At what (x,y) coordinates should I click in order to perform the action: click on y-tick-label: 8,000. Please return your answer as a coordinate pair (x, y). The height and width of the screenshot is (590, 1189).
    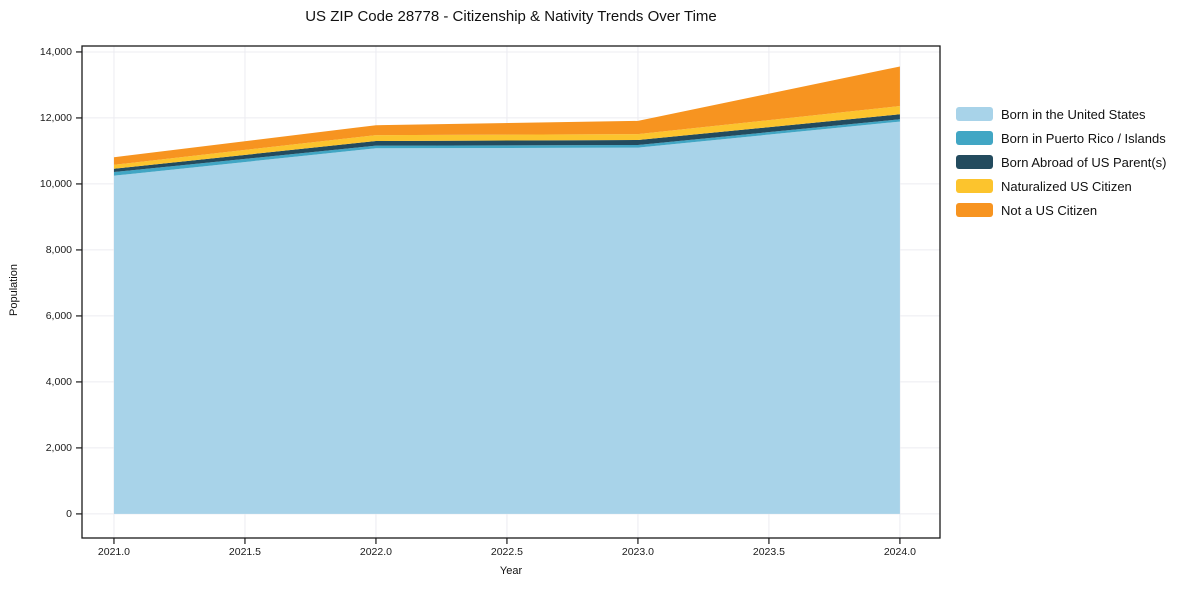
    Looking at the image, I should click on (58, 249).